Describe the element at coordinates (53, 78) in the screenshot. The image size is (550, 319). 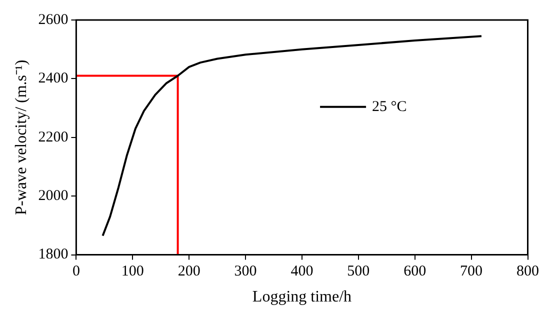
I see `y-tick-label: 2400` at that location.